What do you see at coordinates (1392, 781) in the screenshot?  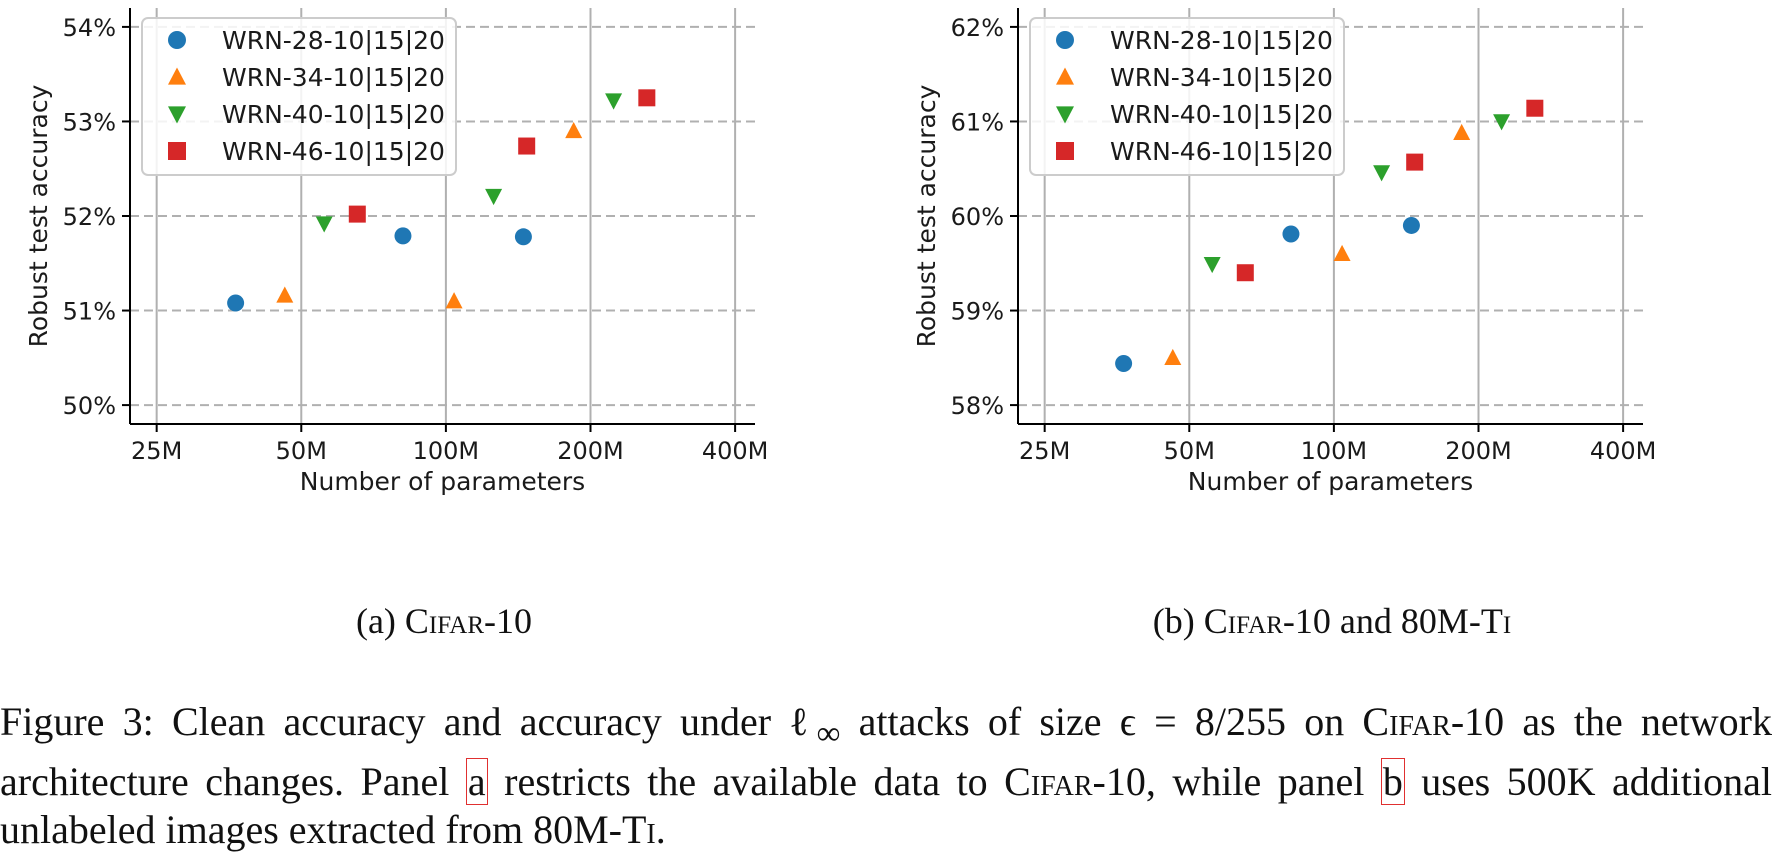 I see `panel-b-link: b` at bounding box center [1392, 781].